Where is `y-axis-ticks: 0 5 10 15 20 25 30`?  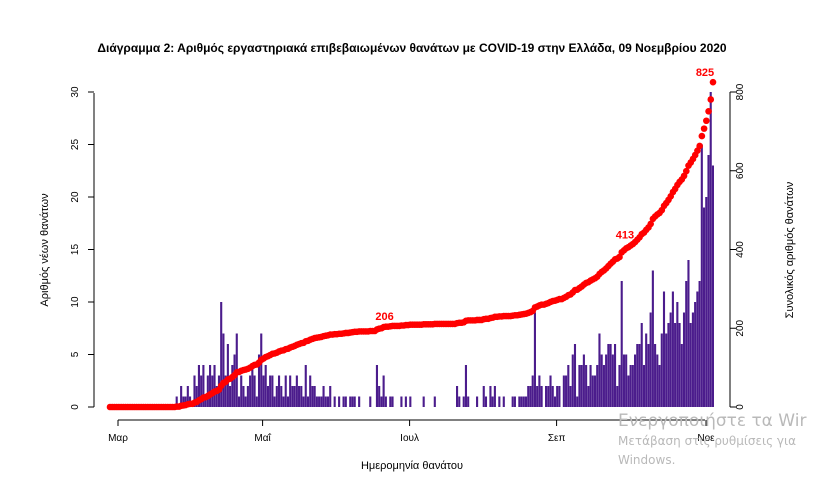 y-axis-ticks: 0 5 10 15 20 25 30 is located at coordinates (82, 248).